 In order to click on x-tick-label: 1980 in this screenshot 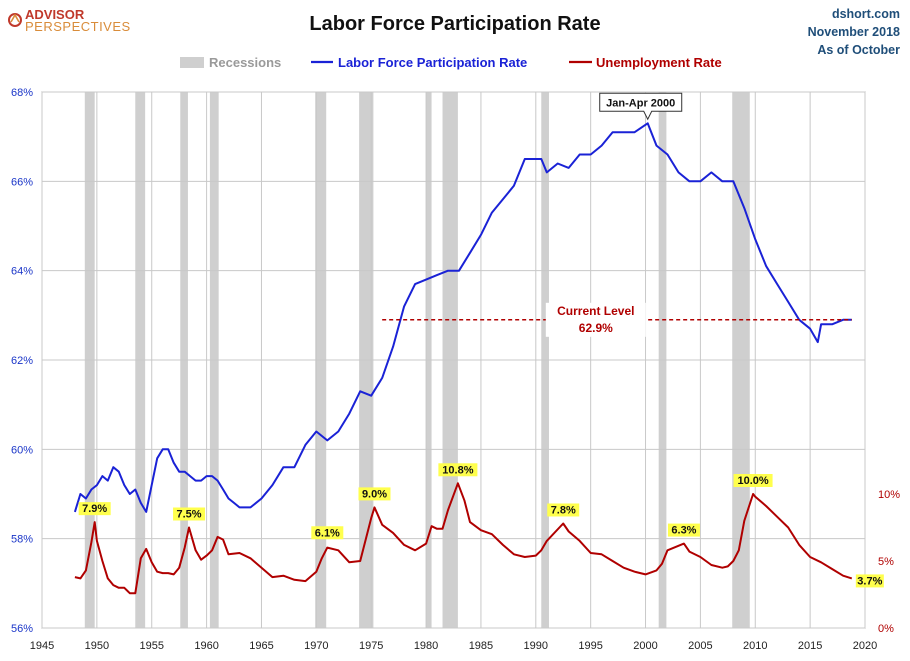, I will do `click(426, 646)`.